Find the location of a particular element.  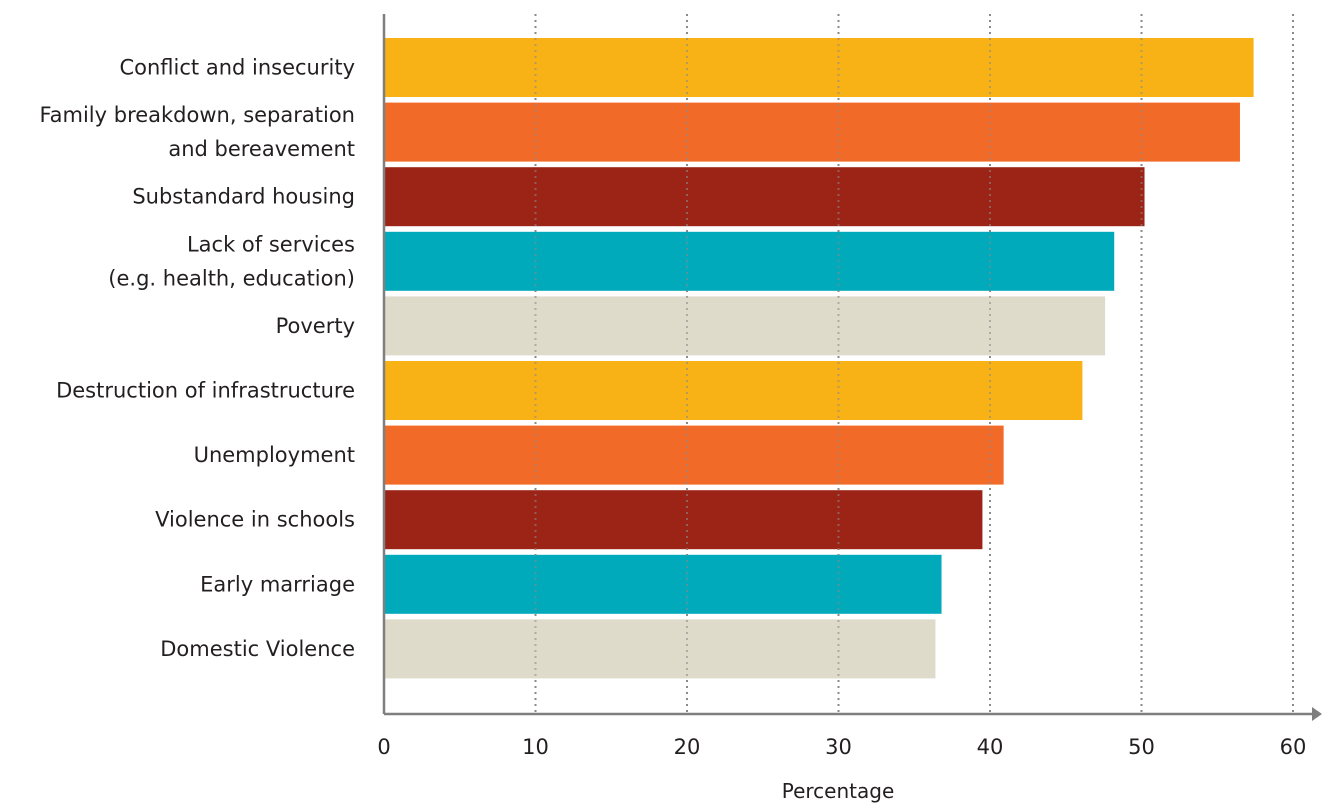

x-tick-label: 60 is located at coordinates (1293, 747).